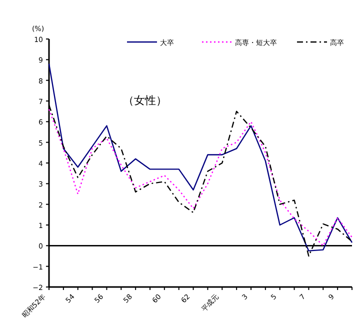  Describe the element at coordinates (145, 100) in the screenshot. I see `annotation: （女性）` at that location.